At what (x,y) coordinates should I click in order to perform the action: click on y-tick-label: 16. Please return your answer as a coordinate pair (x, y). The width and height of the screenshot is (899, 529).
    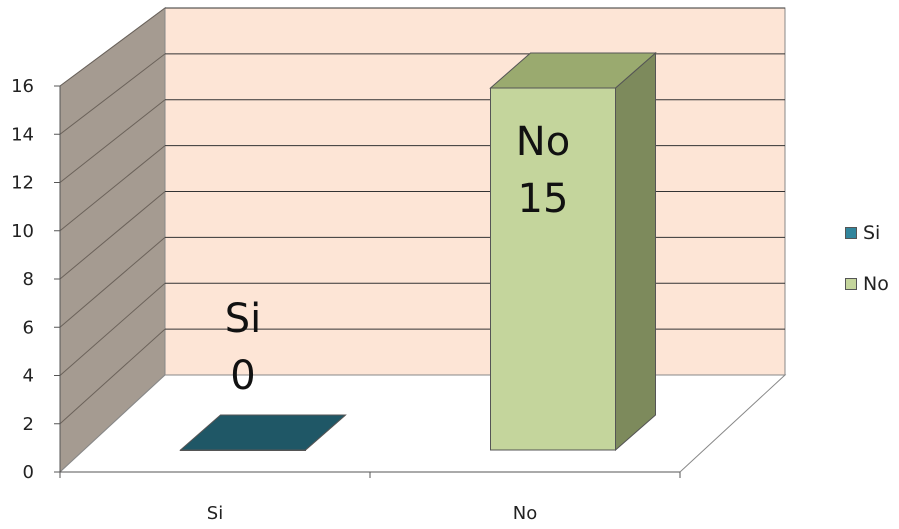
    Looking at the image, I should click on (22, 86).